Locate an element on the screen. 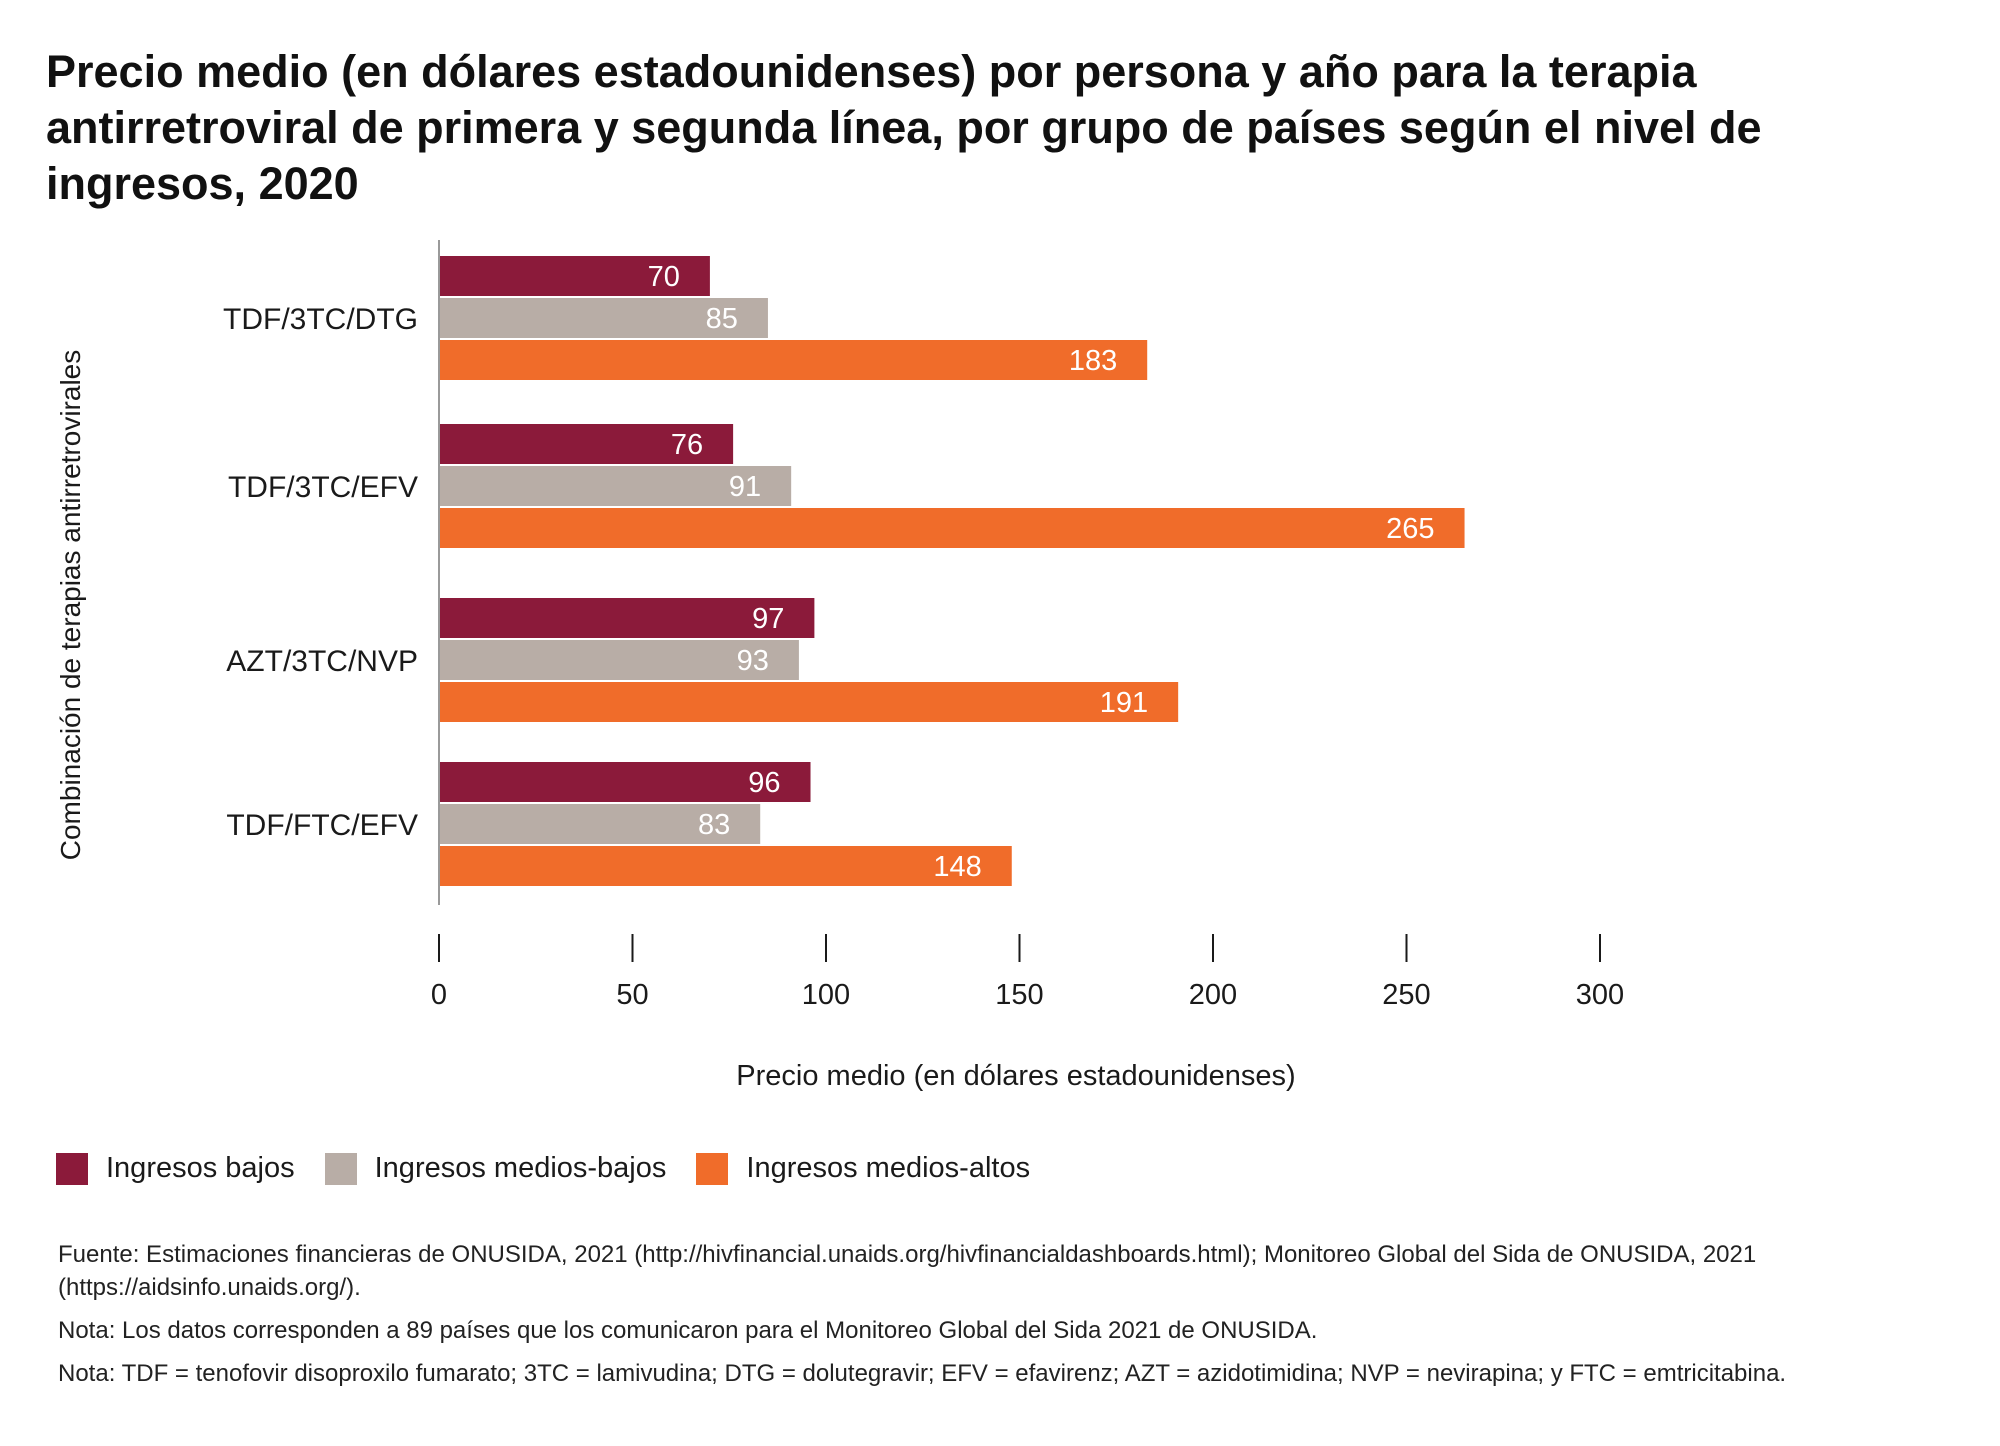  legend-label: Ingresos medios-altos is located at coordinates (888, 1168).